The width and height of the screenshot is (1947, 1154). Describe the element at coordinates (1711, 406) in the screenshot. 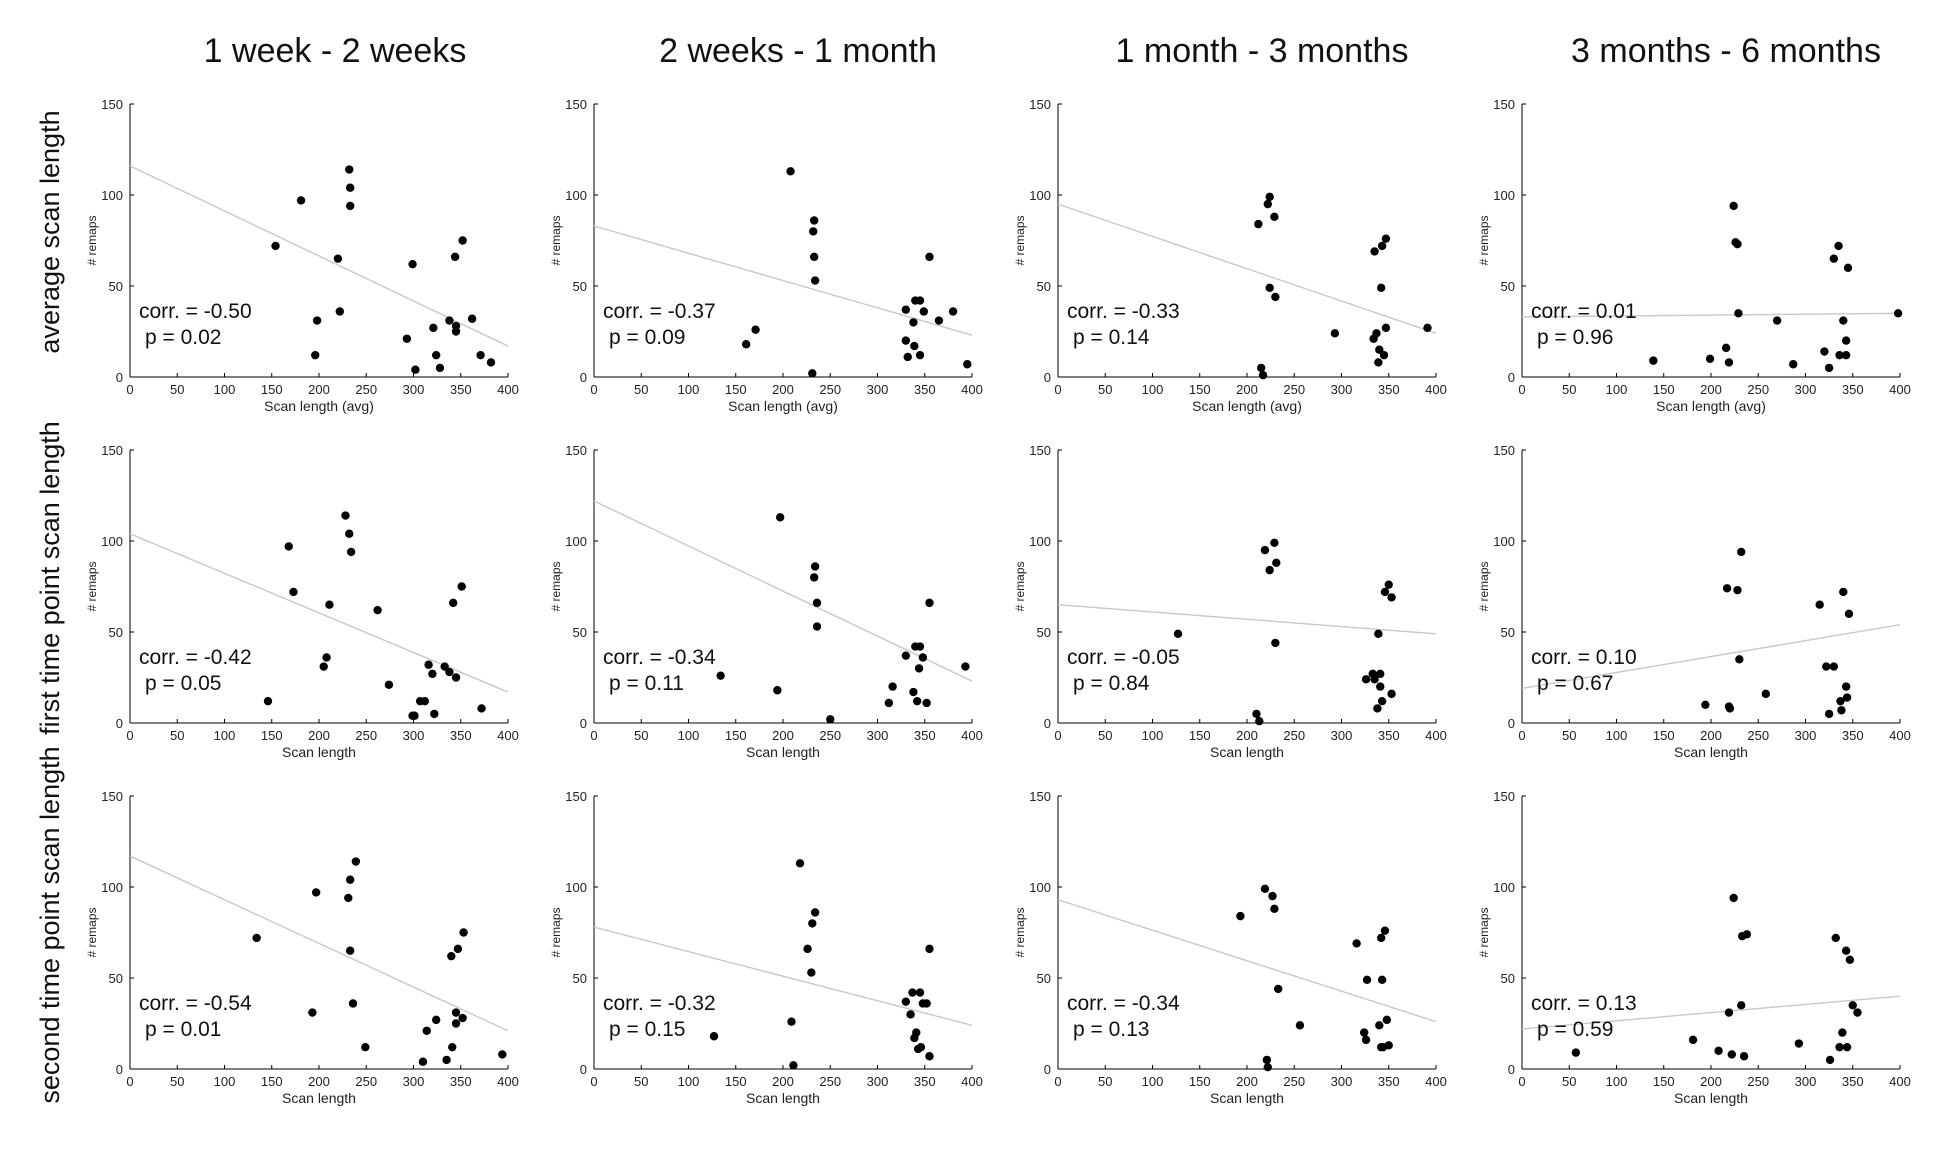

I see `x-axis-label: Scan length (avg)` at that location.